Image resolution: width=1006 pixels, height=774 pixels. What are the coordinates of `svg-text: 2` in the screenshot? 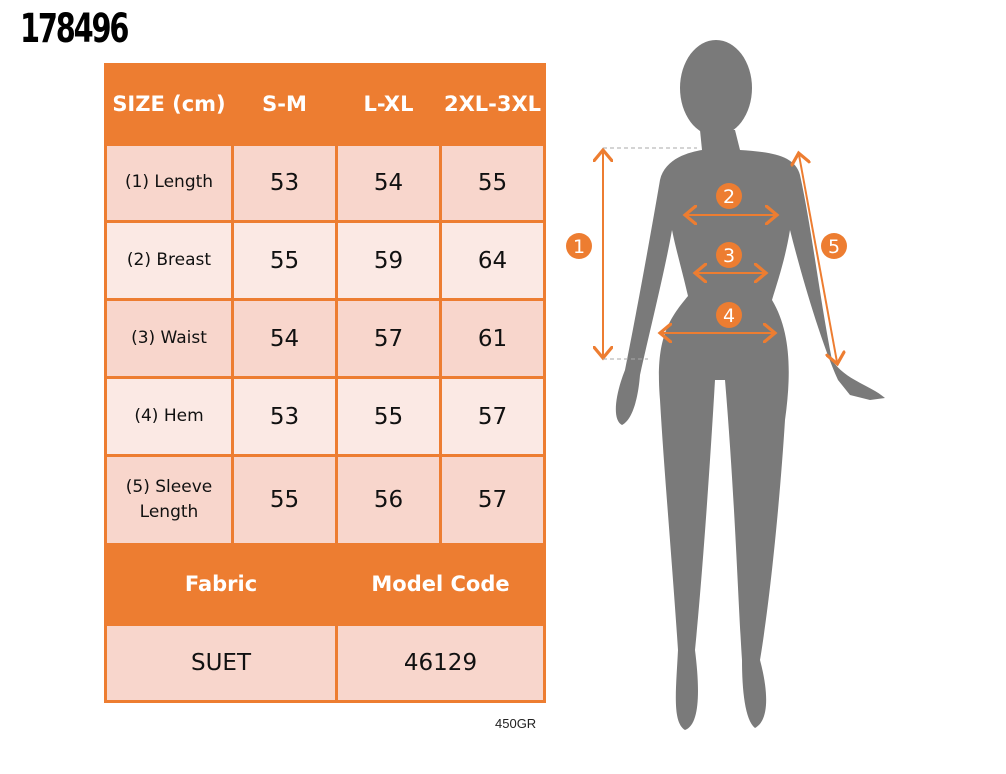 It's located at (729, 197).